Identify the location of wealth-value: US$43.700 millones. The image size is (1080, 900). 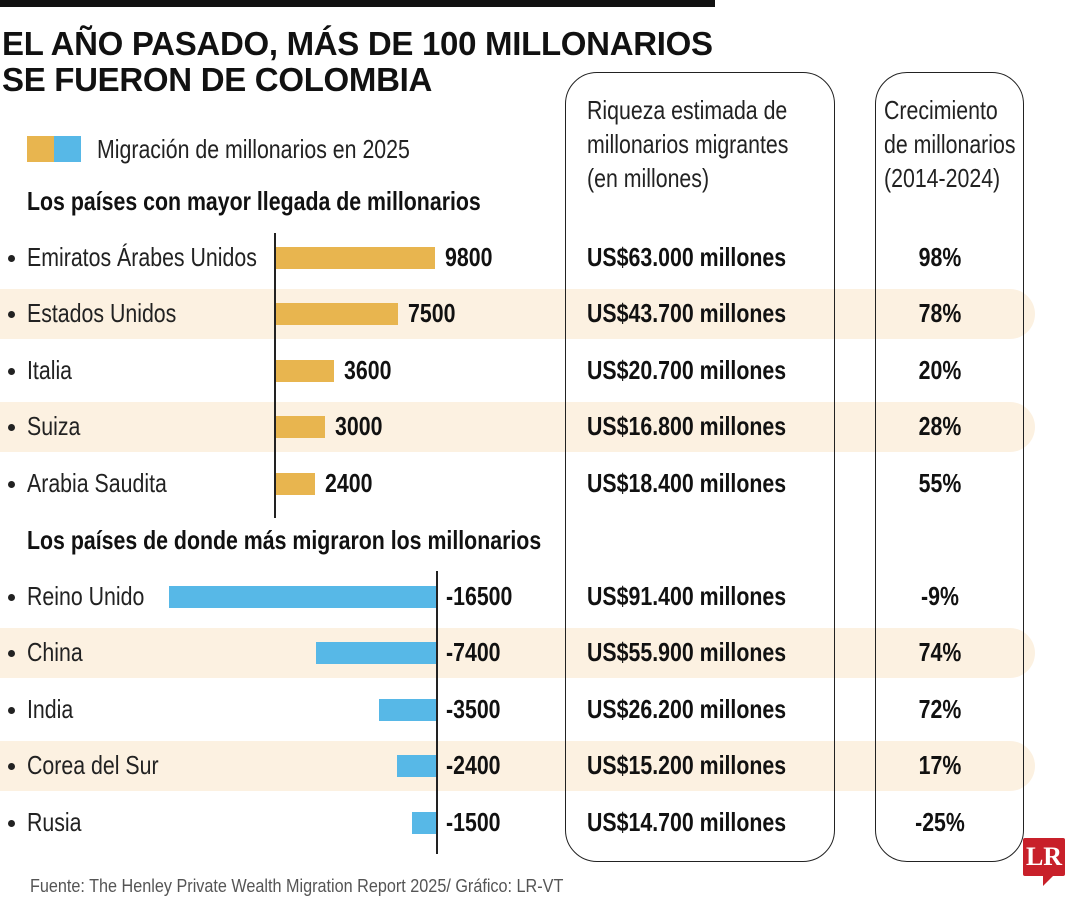
(687, 313).